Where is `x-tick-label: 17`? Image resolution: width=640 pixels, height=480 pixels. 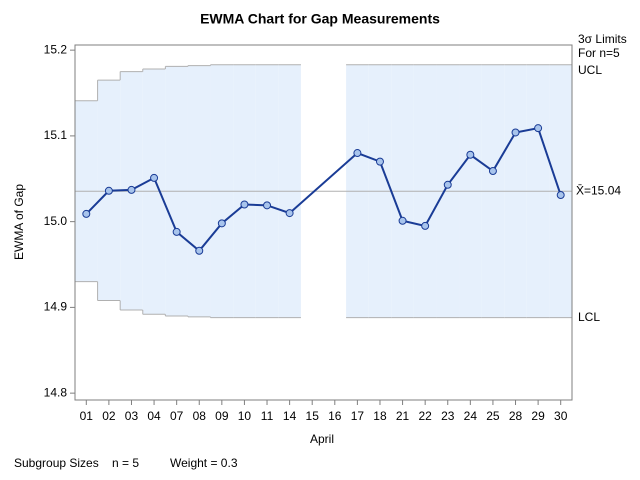 x-tick-label: 17 is located at coordinates (358, 416).